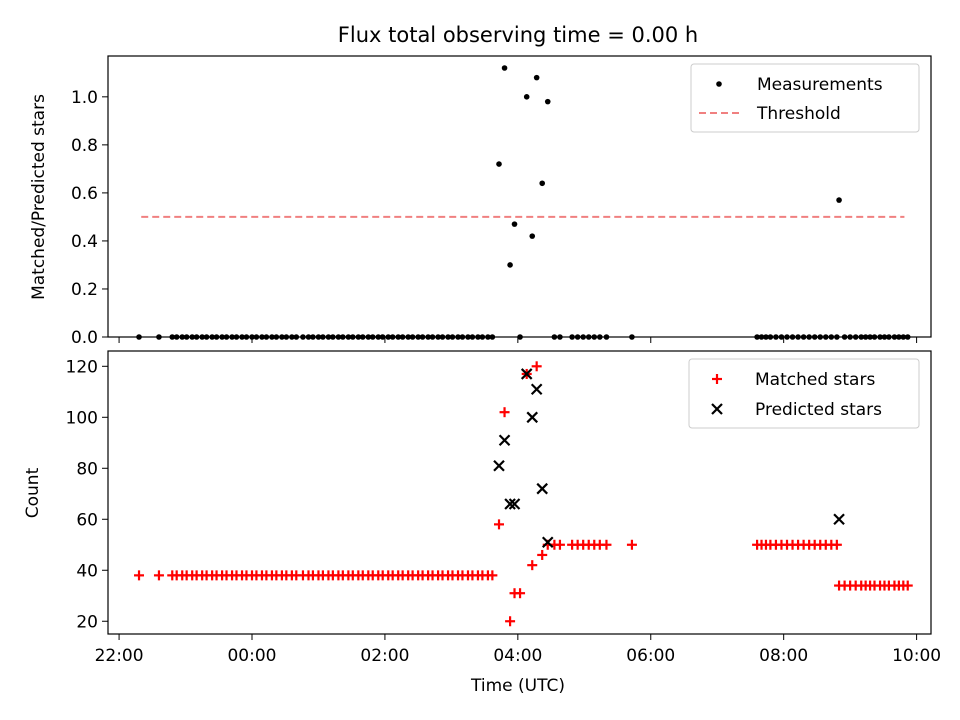  I want to click on x-axis-label: Time (UTC), so click(517, 686).